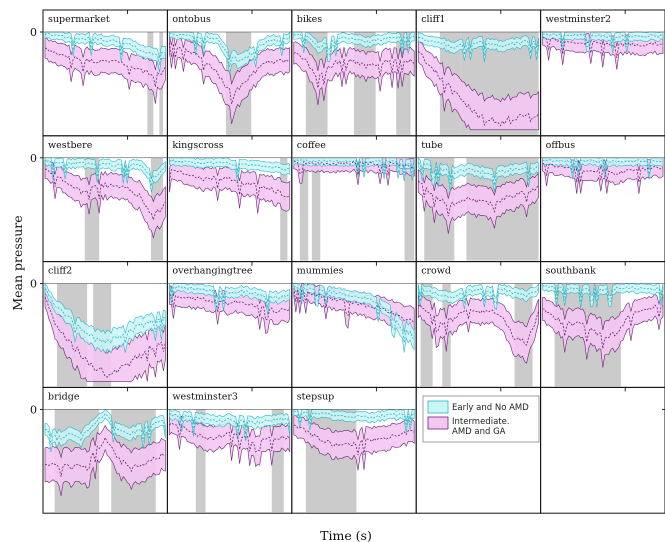 The width and height of the screenshot is (665, 542). What do you see at coordinates (561, 145) in the screenshot?
I see `panel-title: offbus` at bounding box center [561, 145].